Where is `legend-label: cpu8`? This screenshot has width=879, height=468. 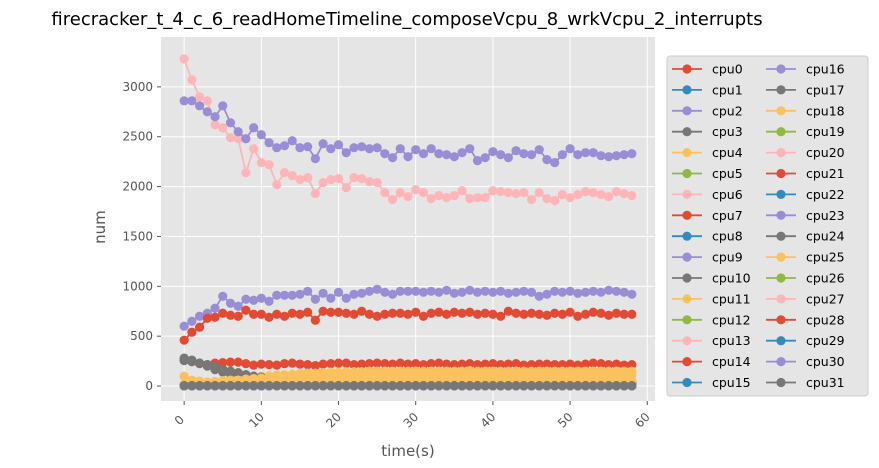 legend-label: cpu8 is located at coordinates (727, 236).